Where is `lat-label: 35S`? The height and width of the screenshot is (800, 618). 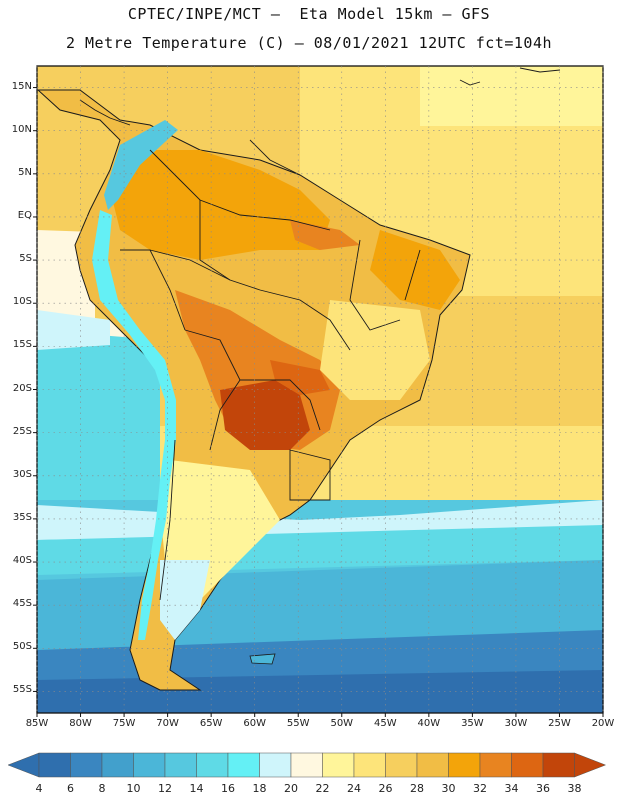 lat-label: 35S is located at coordinates (22, 517).